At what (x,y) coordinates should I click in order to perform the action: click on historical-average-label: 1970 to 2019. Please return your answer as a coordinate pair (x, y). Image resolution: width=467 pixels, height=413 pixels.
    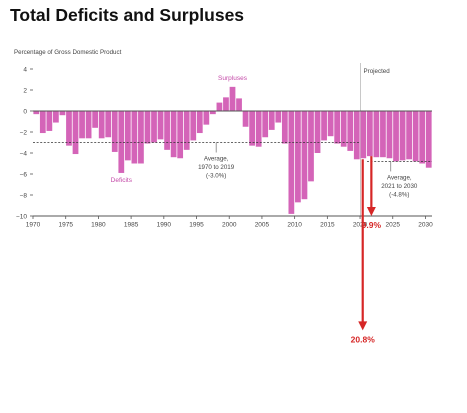
    Looking at the image, I should click on (216, 167).